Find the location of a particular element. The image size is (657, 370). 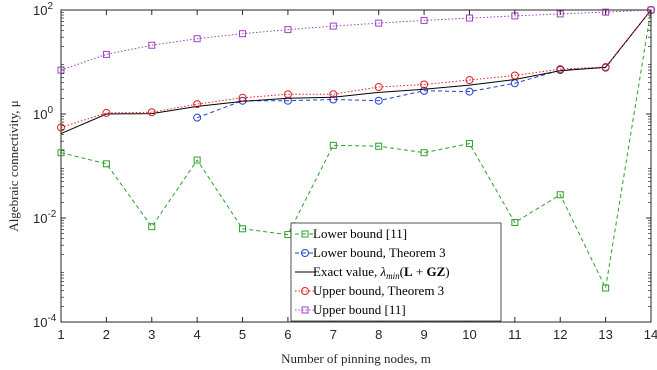

legend-label: Upper bound [11] is located at coordinates (359, 309).